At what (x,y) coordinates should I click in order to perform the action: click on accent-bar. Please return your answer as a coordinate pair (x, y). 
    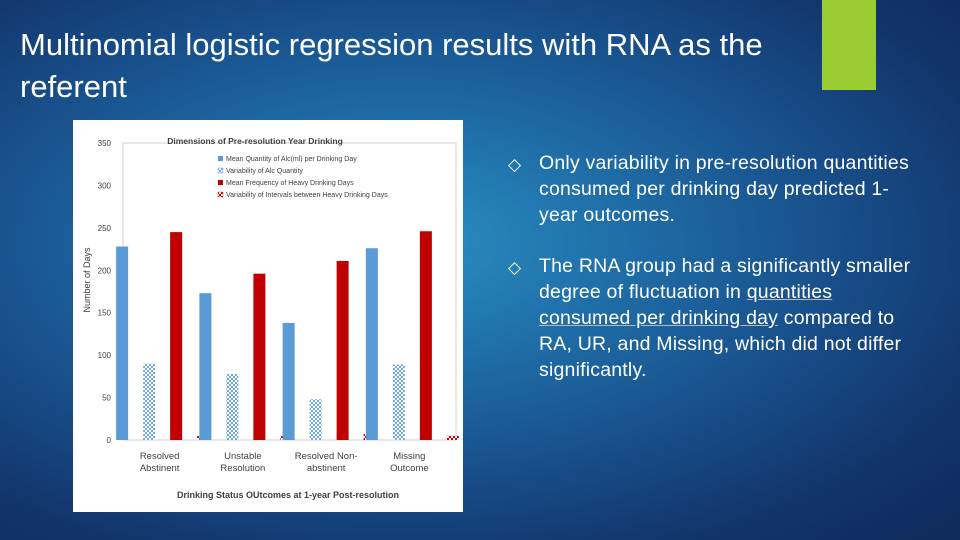
    Looking at the image, I should click on (849, 45).